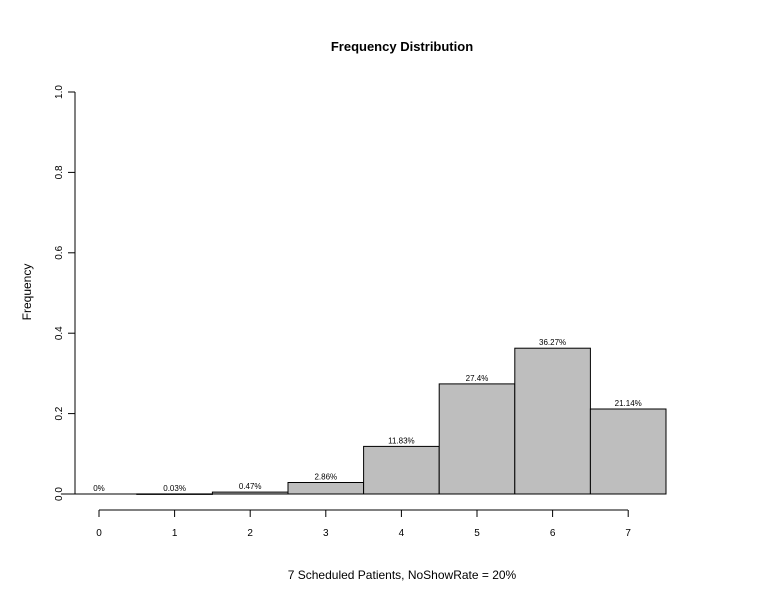  Describe the element at coordinates (402, 533) in the screenshot. I see `x-tick-label-4: 4` at that location.